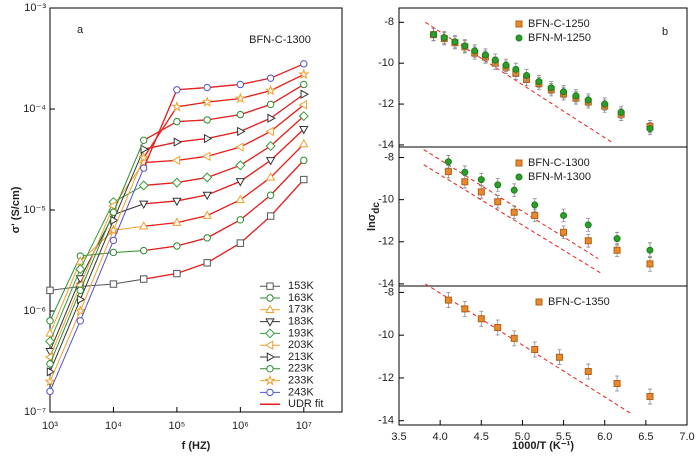 Image resolution: width=700 pixels, height=465 pixels. Describe the element at coordinates (301, 381) in the screenshot. I see `legend-label: 233K` at that location.